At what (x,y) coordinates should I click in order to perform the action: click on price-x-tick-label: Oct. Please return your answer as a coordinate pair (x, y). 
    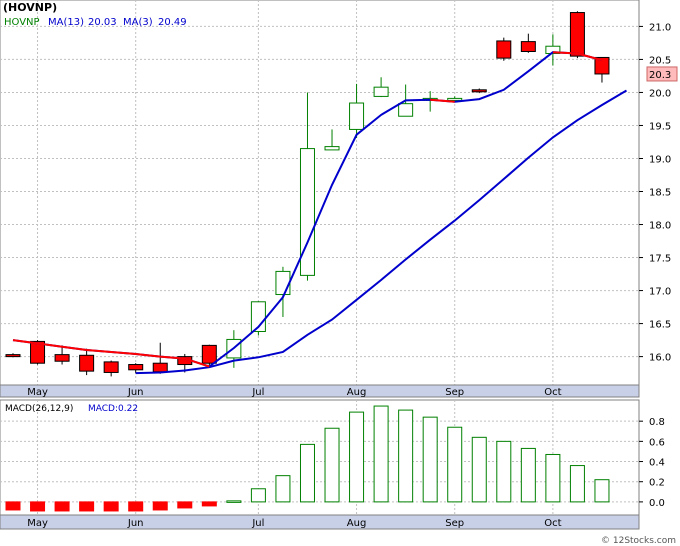
    Looking at the image, I should click on (552, 392).